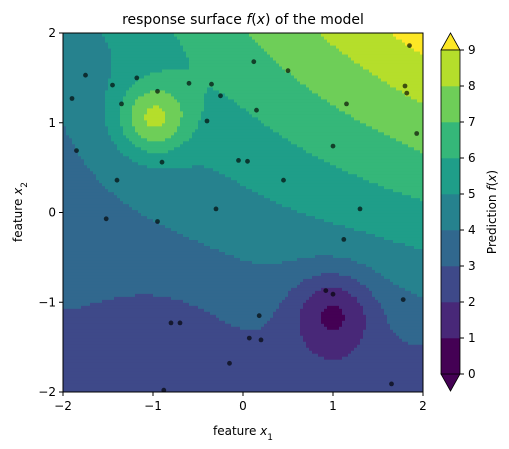 The width and height of the screenshot is (509, 449). Describe the element at coordinates (52, 123) in the screenshot. I see `y-tick-label: 1` at that location.